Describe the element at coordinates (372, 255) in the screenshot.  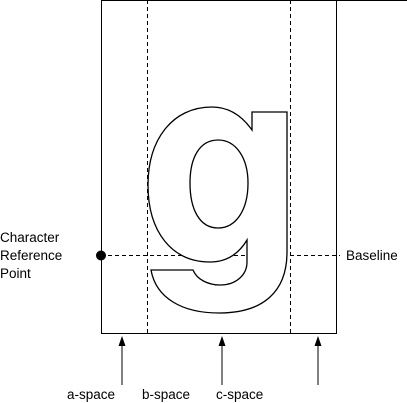
I see `baseline-label: Baseline` at that location.